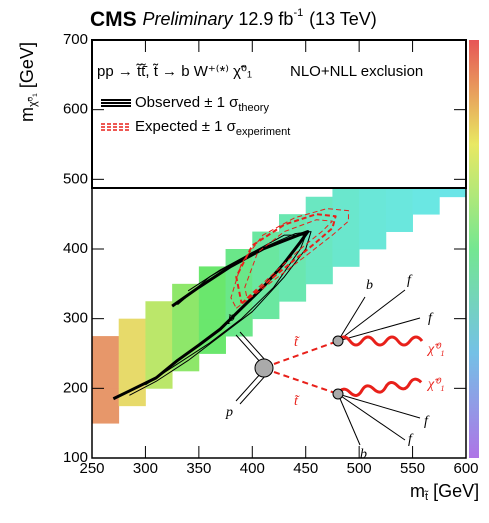 This screenshot has width=489, height=523. What do you see at coordinates (465, 468) in the screenshot?
I see `x-tick-label: 600` at bounding box center [465, 468].